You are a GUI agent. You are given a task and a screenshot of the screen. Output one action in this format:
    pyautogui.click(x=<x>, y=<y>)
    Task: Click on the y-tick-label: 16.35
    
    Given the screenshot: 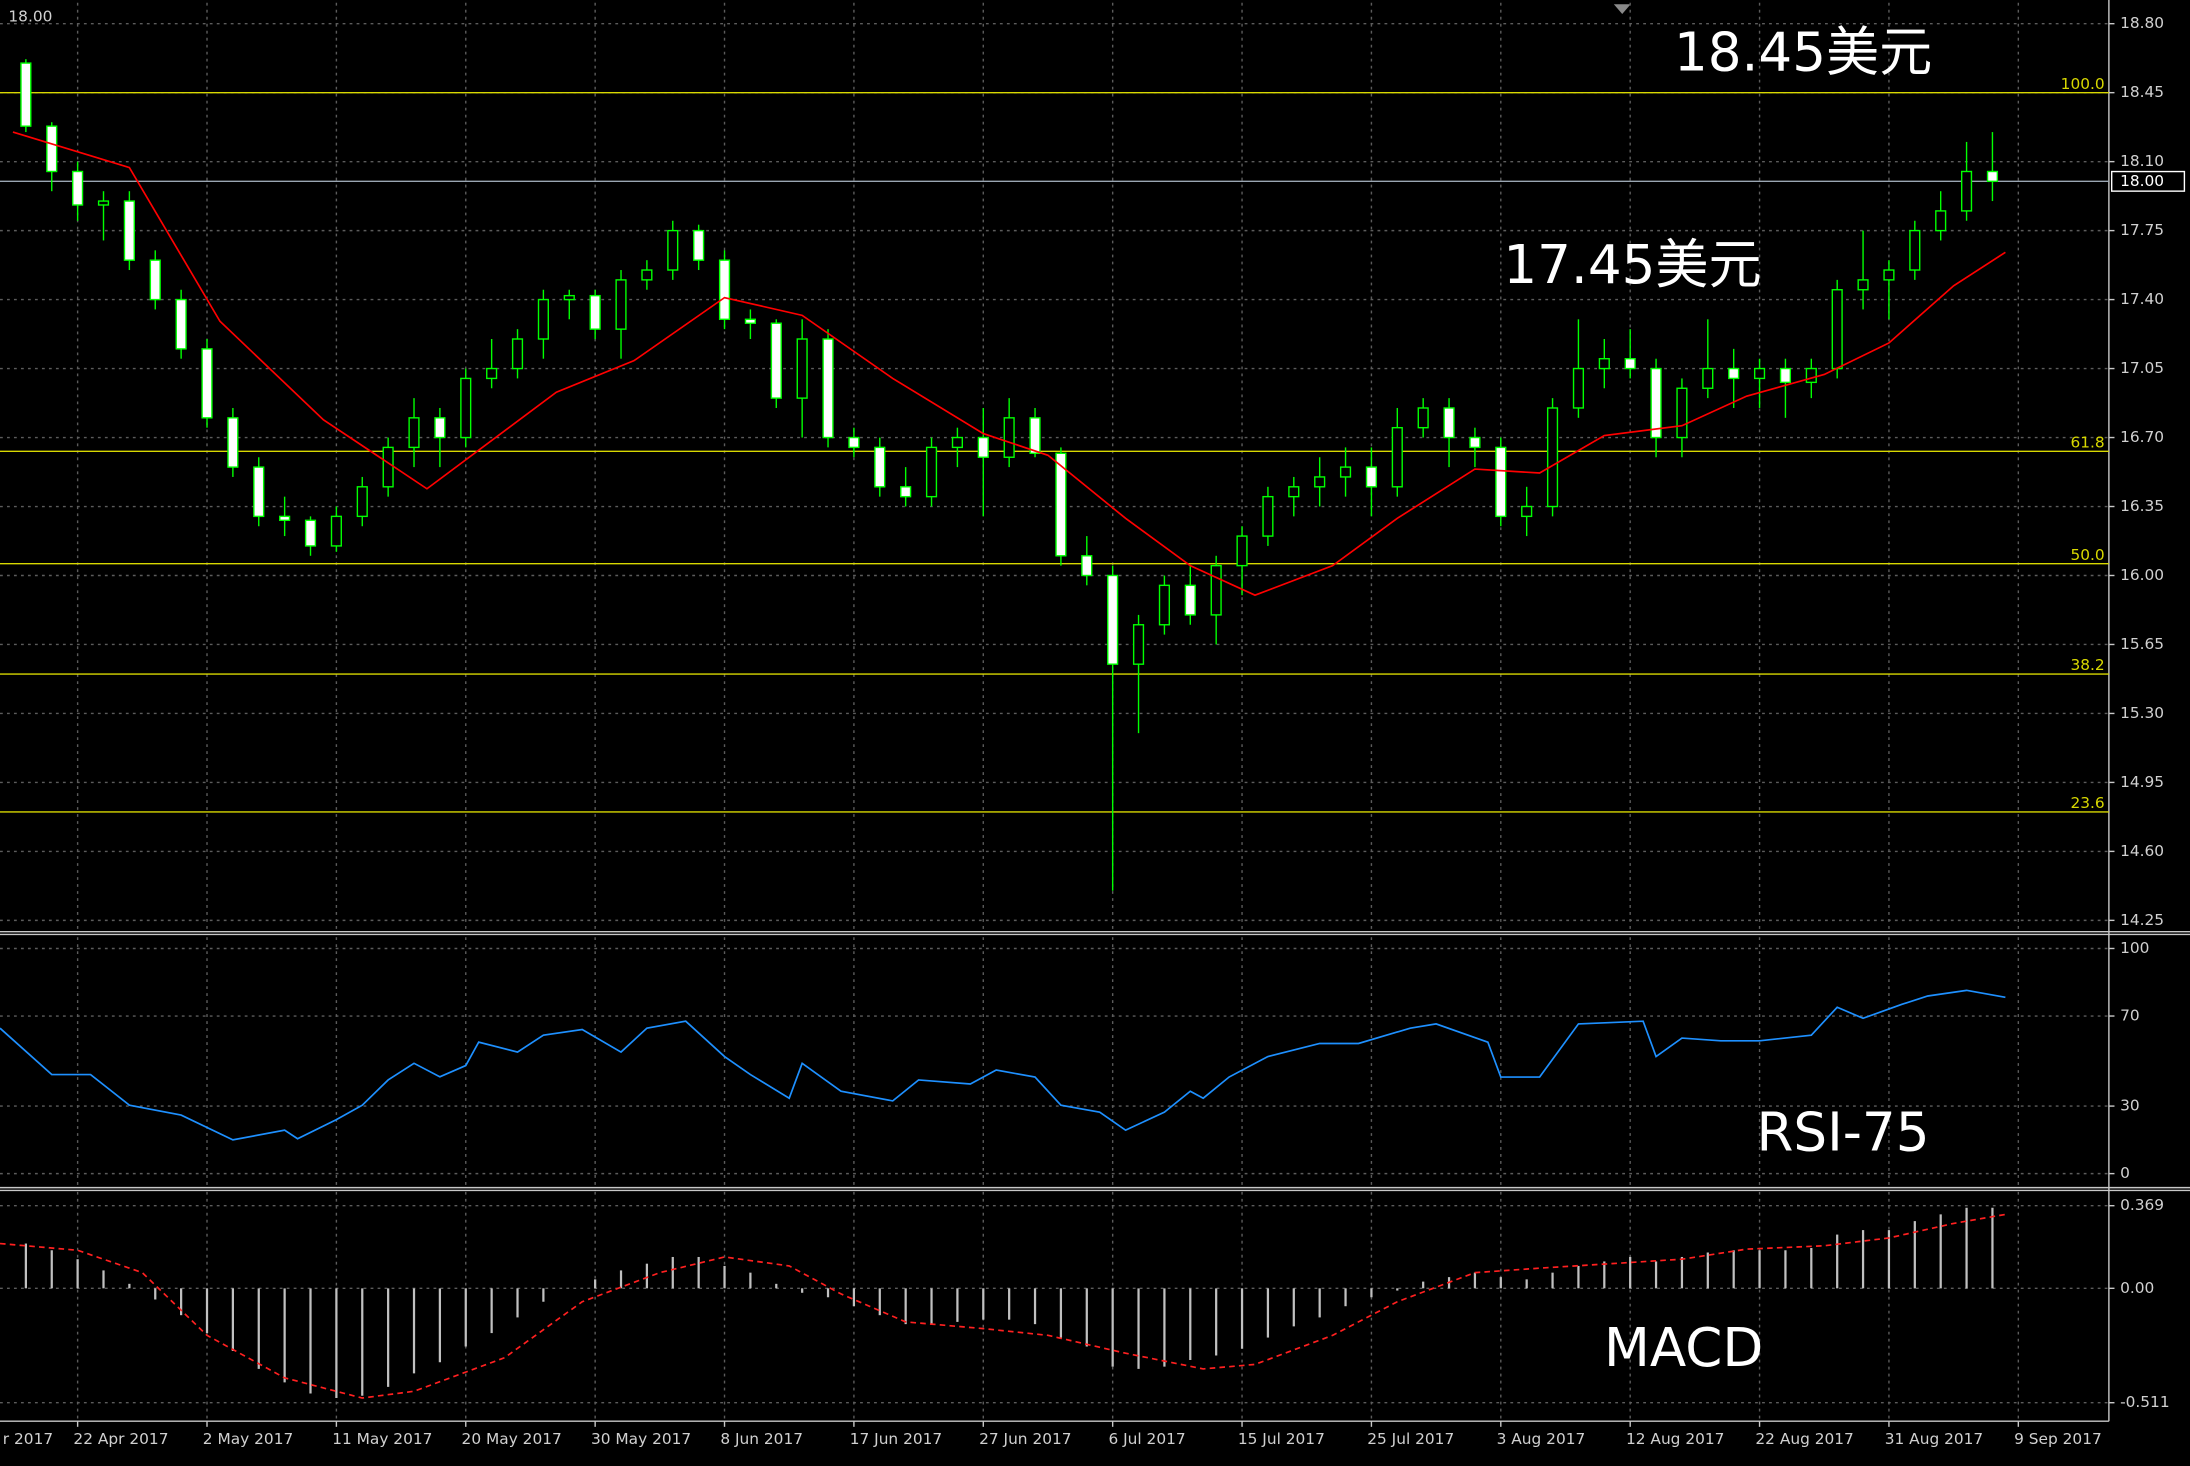 What is the action you would take?
    pyautogui.click(x=2142, y=506)
    